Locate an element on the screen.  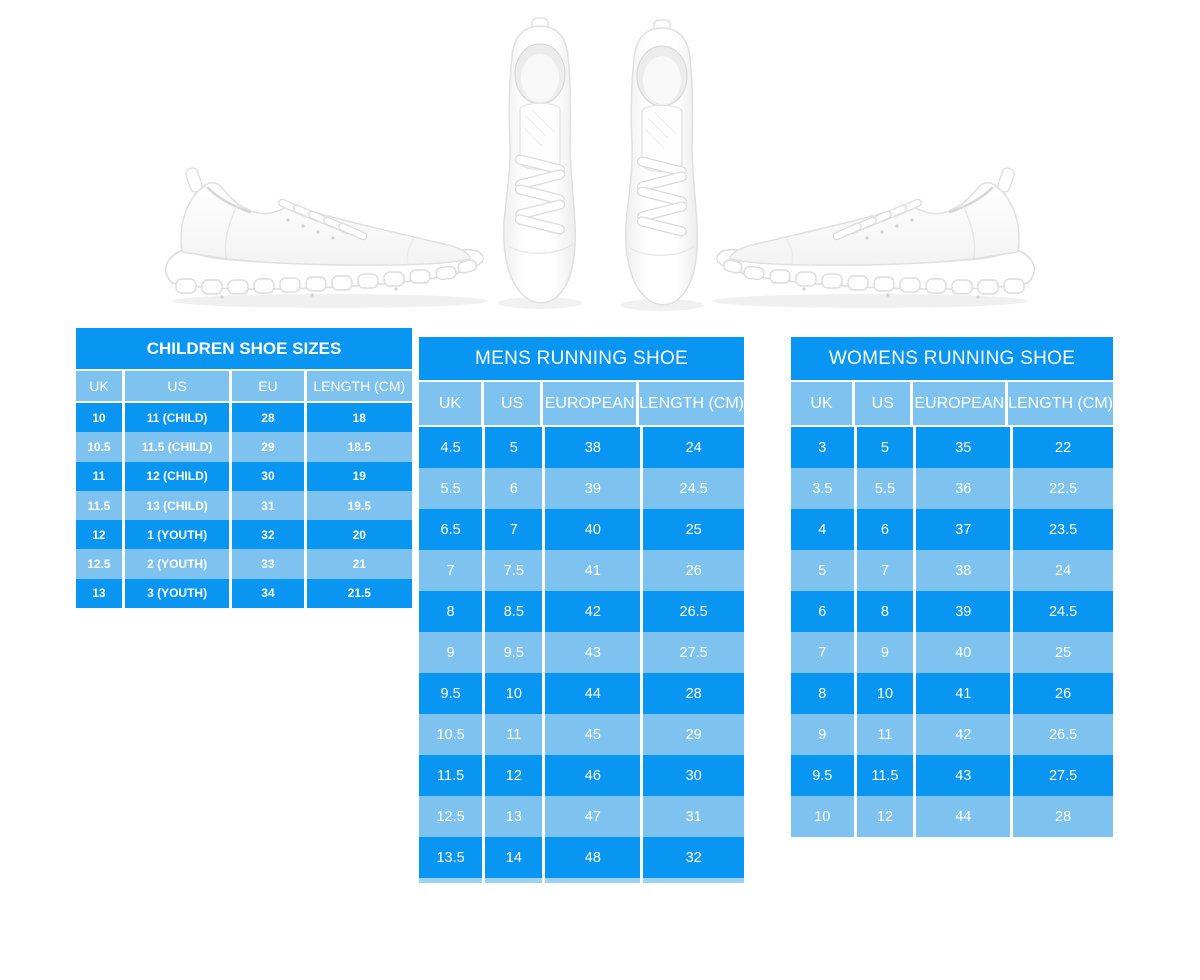
table-cell: 20 is located at coordinates (359, 535).